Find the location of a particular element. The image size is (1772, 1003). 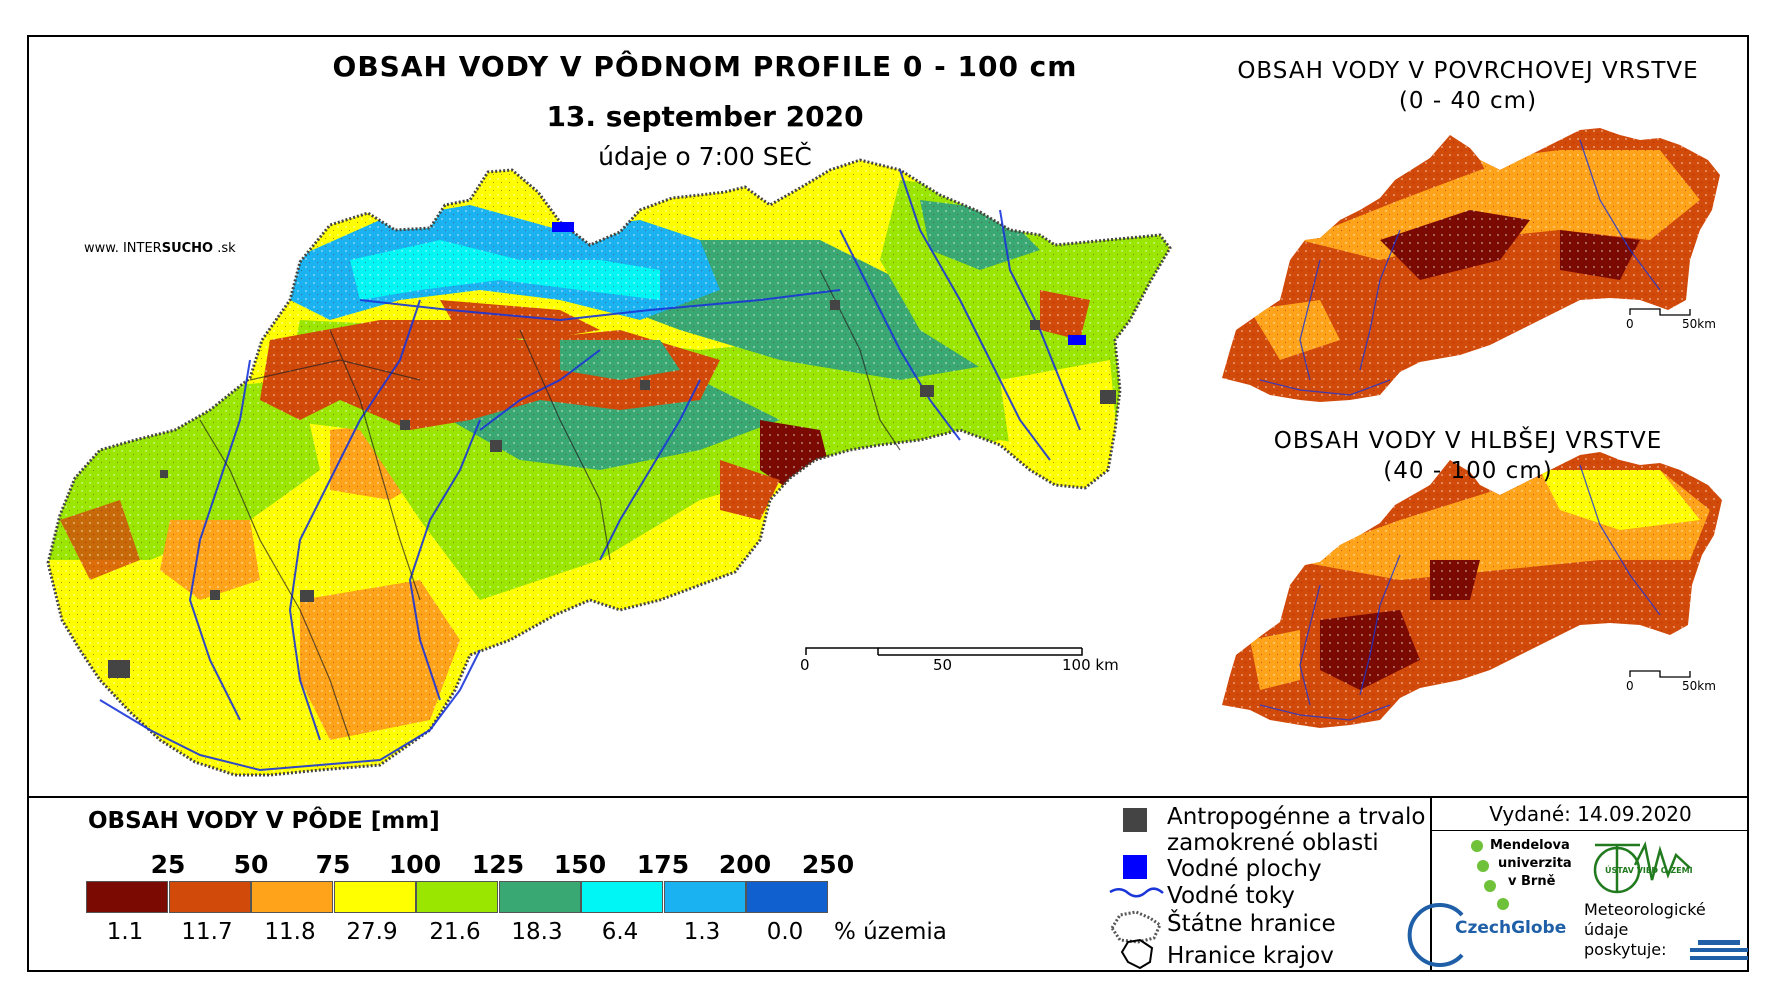

logo-suffix: .sk is located at coordinates (224, 248).